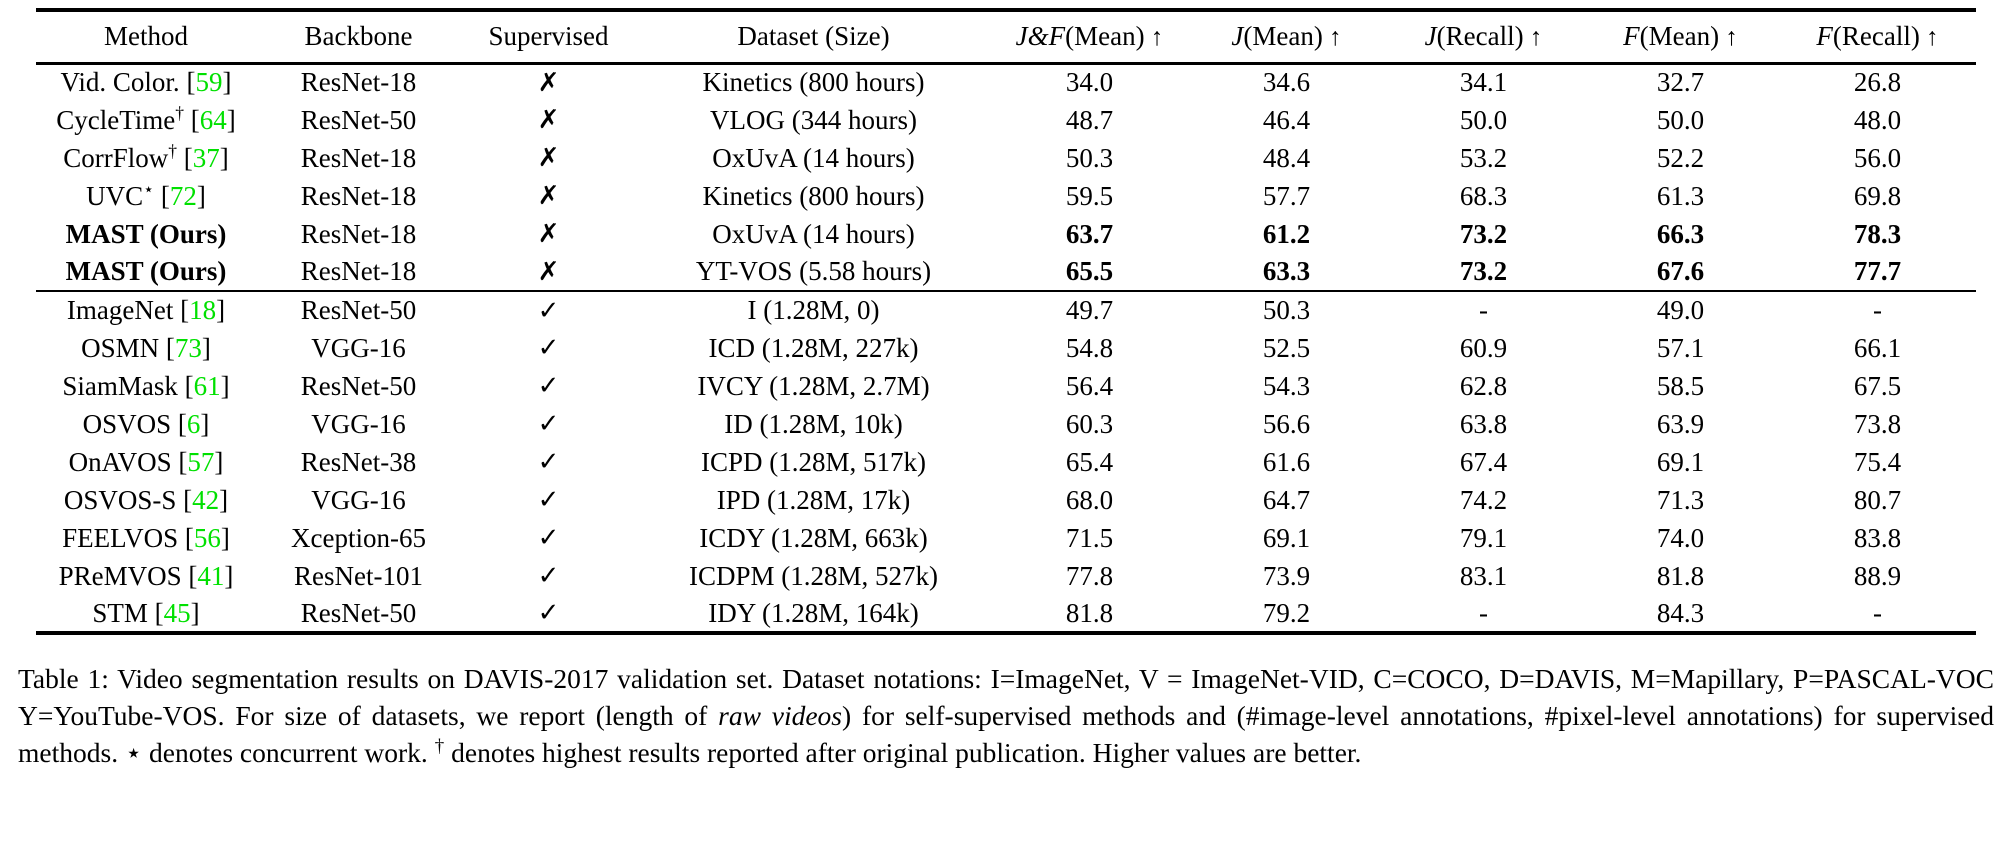 The image size is (2012, 842). What do you see at coordinates (177, 612) in the screenshot?
I see `citation-link: 45` at bounding box center [177, 612].